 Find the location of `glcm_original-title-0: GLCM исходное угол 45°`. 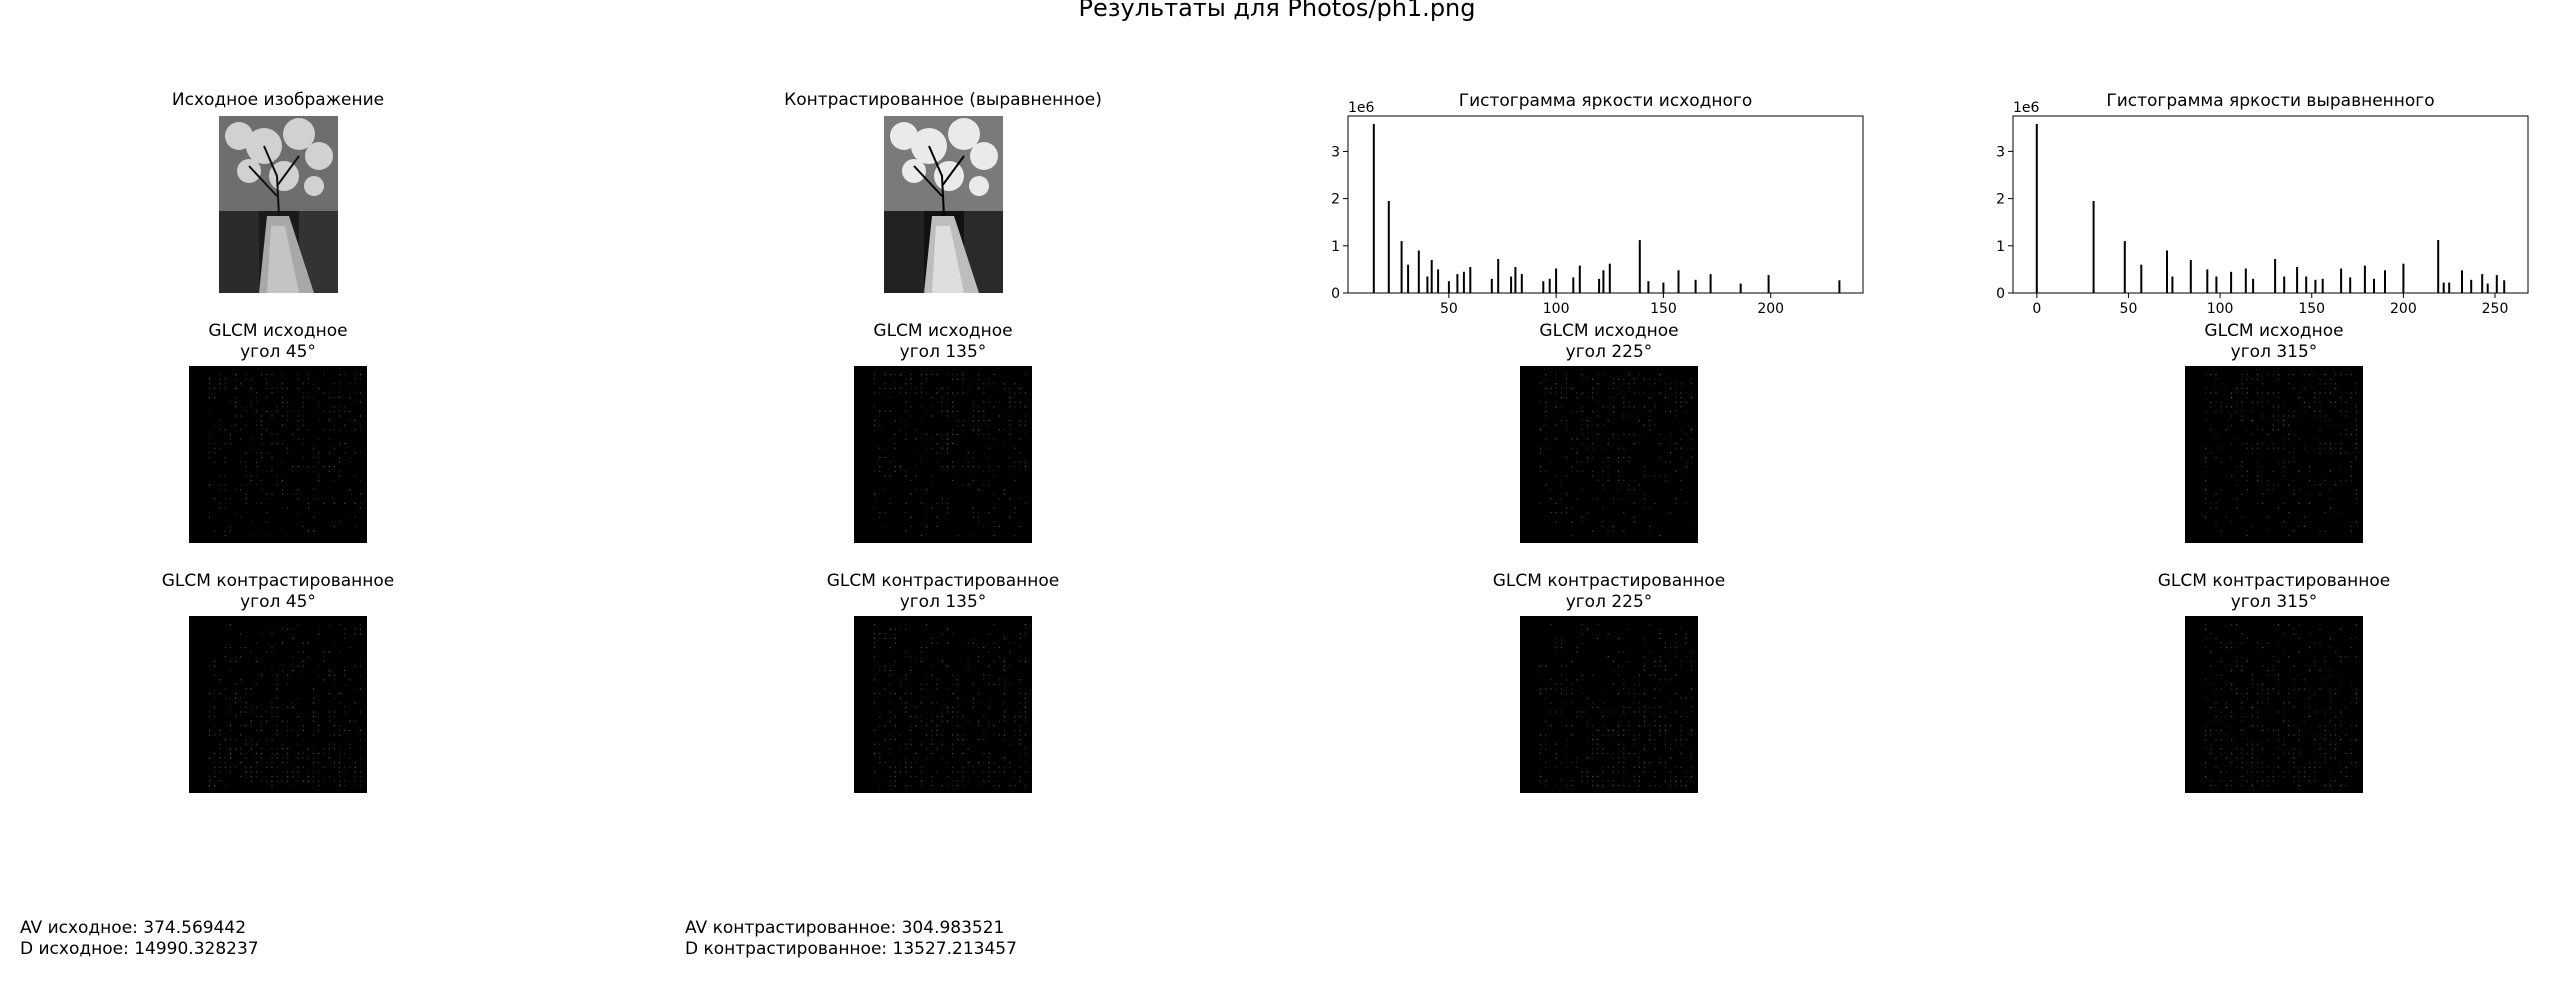

glcm_original-title-0: GLCM исходное угол 45° is located at coordinates (277, 342).